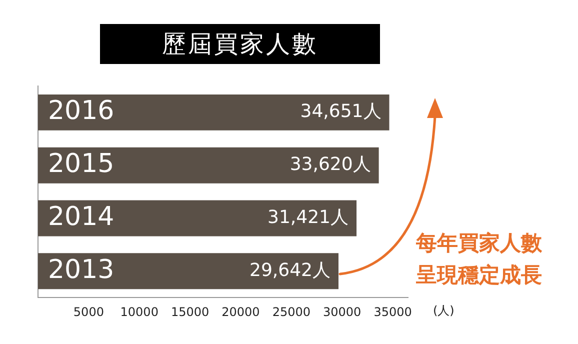  What do you see at coordinates (240, 44) in the screenshot?
I see `chart-title: 歷屆買家人數` at bounding box center [240, 44].